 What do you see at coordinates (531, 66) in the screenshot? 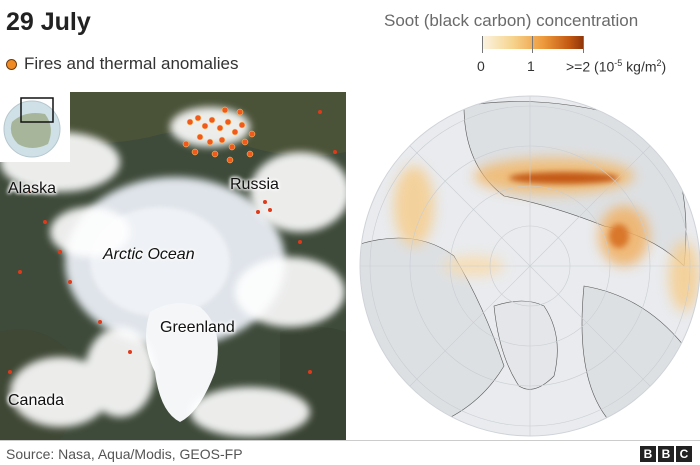
I see `scale-label-mid: 1` at bounding box center [531, 66].